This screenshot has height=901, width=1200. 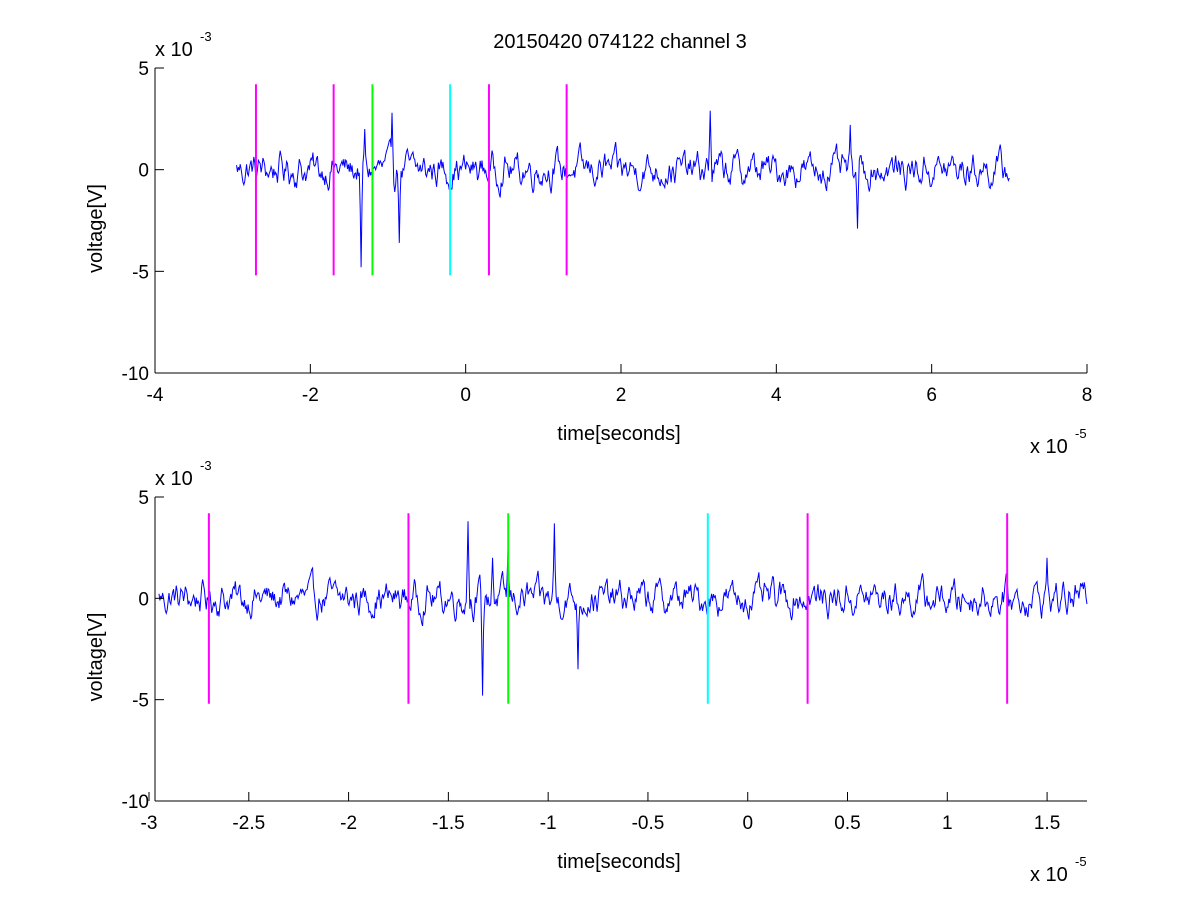 I want to click on x-tick-label: -1, so click(x=548, y=823).